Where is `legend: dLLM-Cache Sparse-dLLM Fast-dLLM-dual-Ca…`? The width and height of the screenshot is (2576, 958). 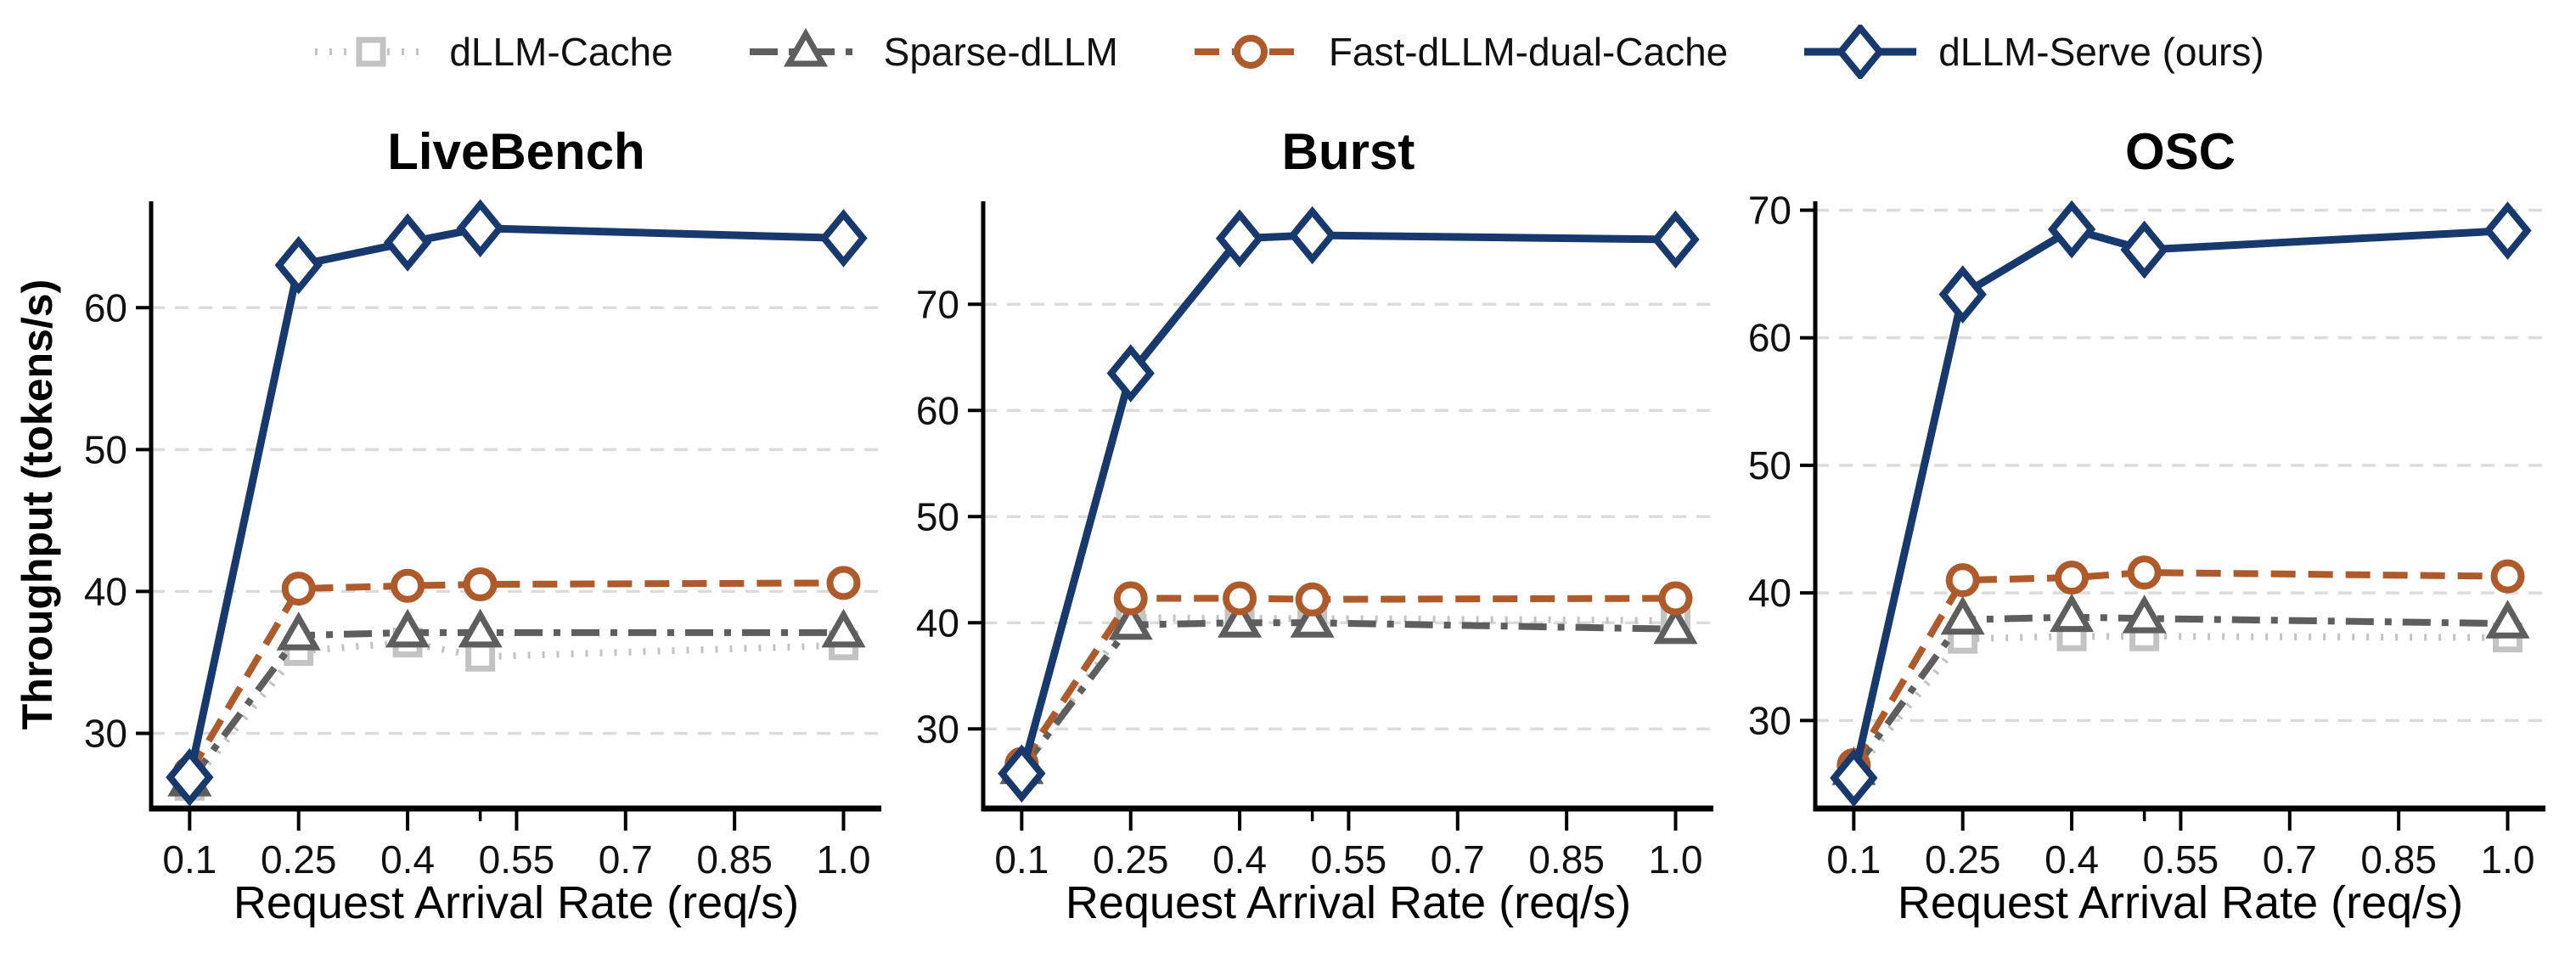 legend: dLLM-Cache Sparse-dLLM Fast-dLLM-dual-Ca… is located at coordinates (1288, 52).